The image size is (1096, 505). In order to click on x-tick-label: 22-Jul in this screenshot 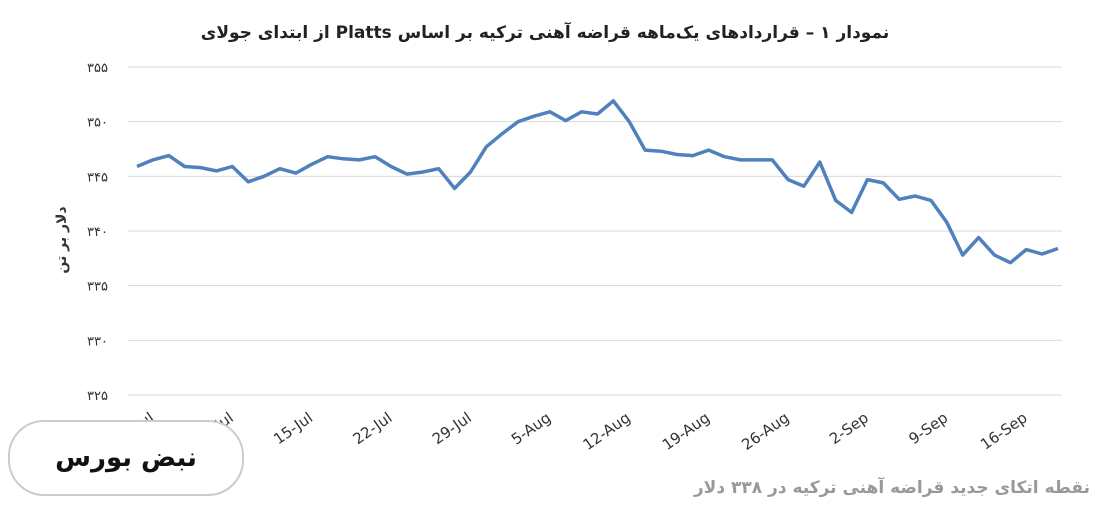, I will do `click(373, 429)`.